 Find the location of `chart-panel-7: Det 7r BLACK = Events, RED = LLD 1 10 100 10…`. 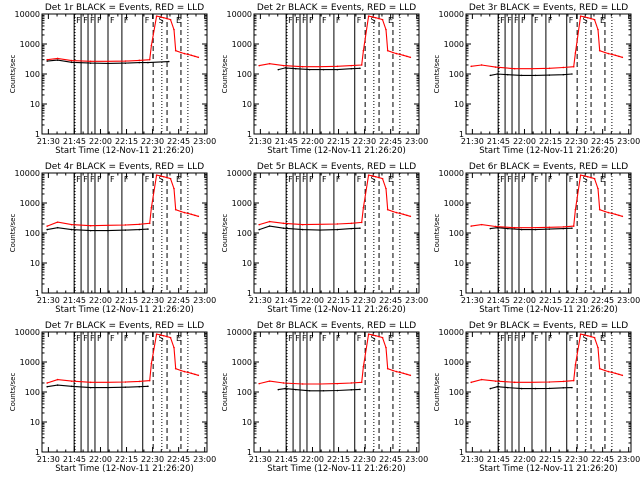

chart-panel-7: Det 7r BLACK = Events, RED = LLD 1 10 100 10… is located at coordinates (112, 397).